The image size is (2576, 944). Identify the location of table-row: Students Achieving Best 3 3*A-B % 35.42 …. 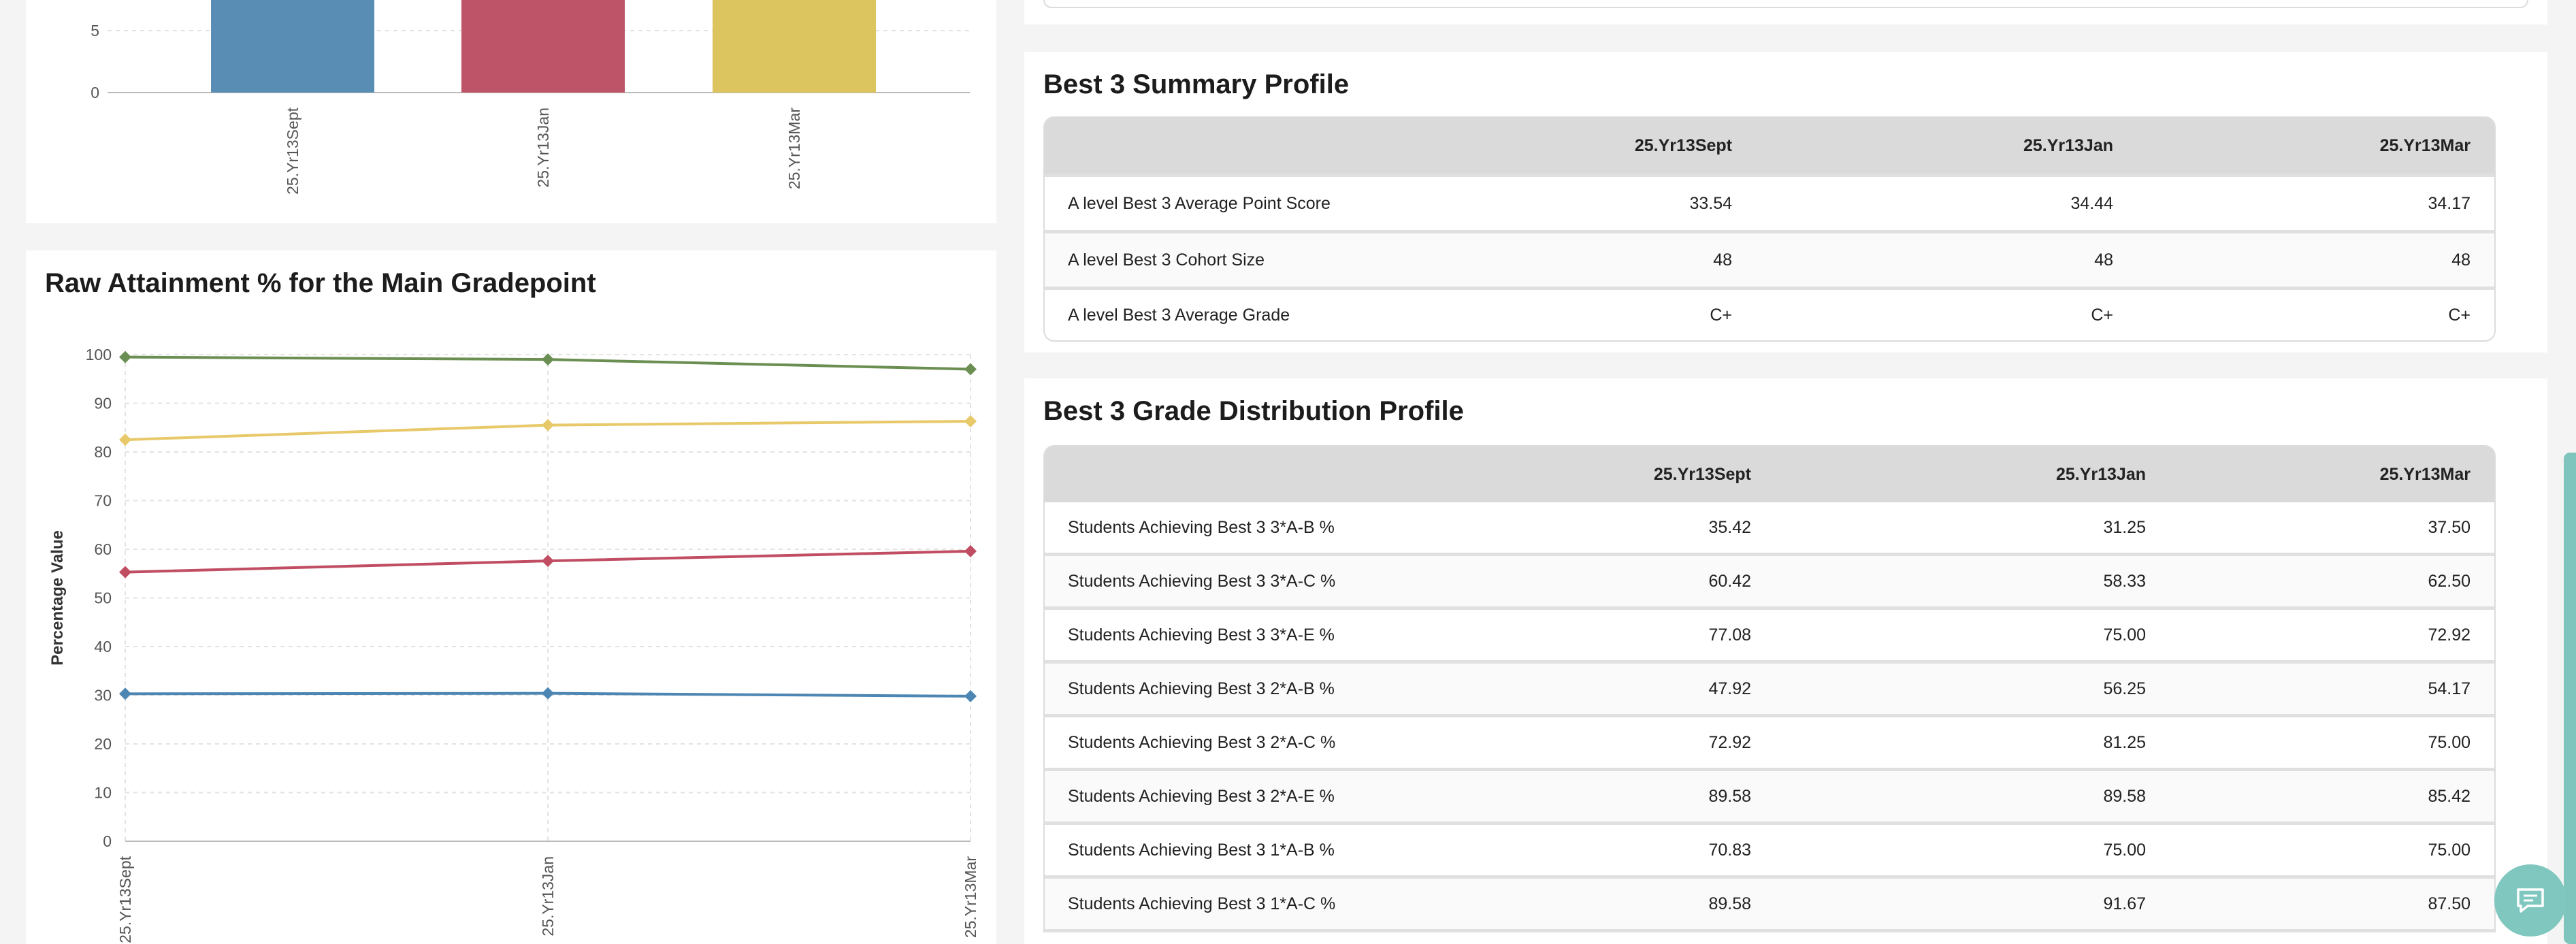
(1770, 527).